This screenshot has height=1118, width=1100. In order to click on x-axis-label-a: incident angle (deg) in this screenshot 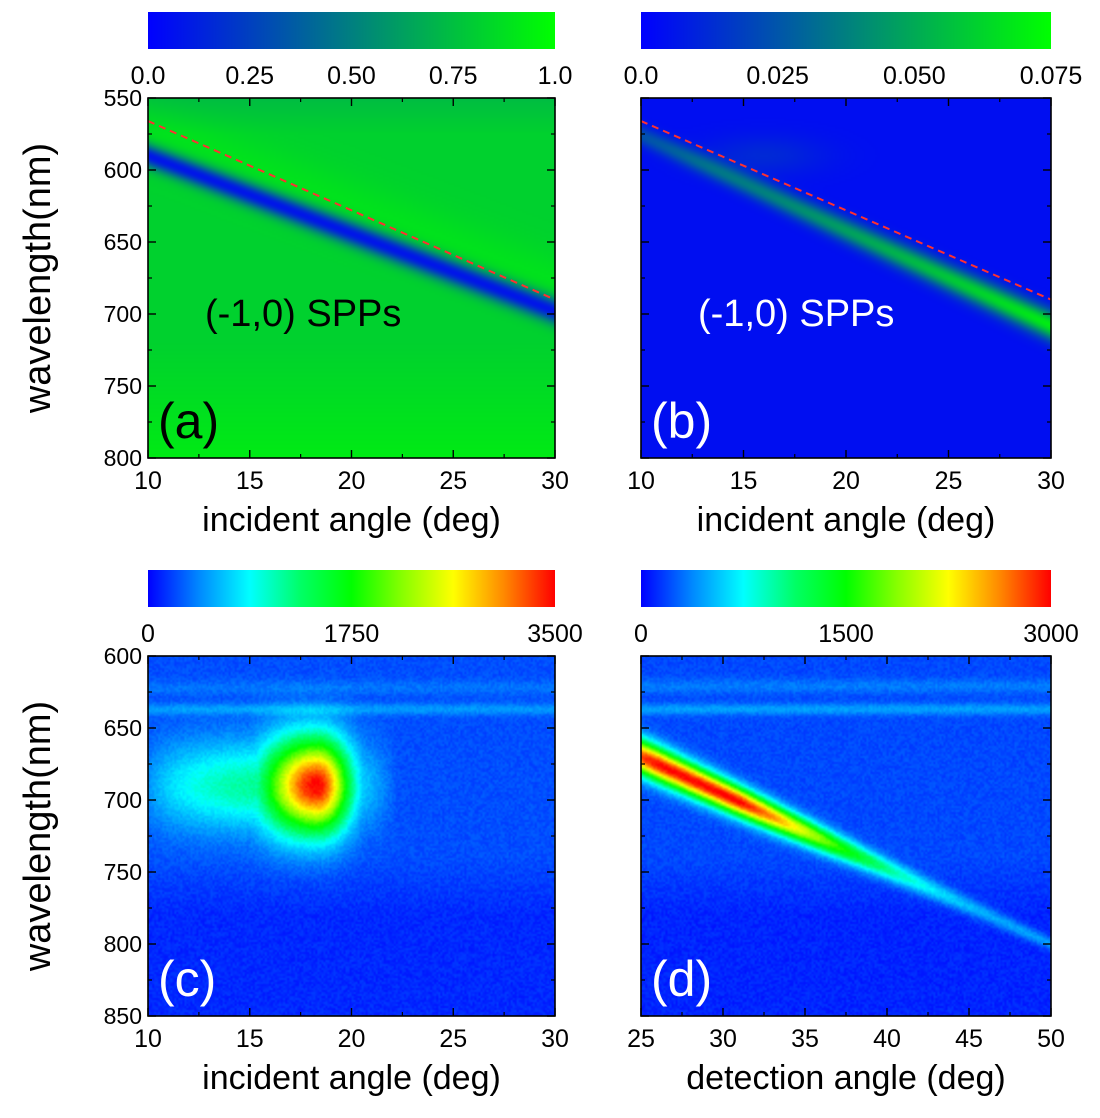, I will do `click(351, 520)`.